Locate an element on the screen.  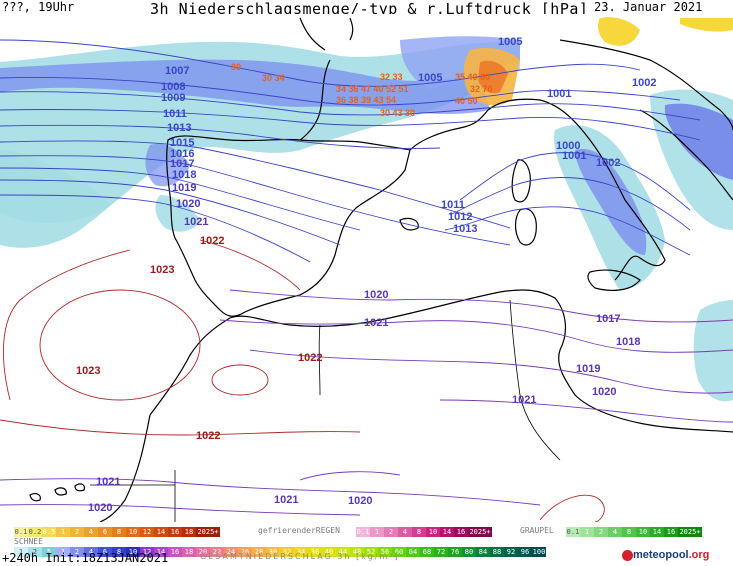
precip-label: 30 34 is located at coordinates (273, 78).